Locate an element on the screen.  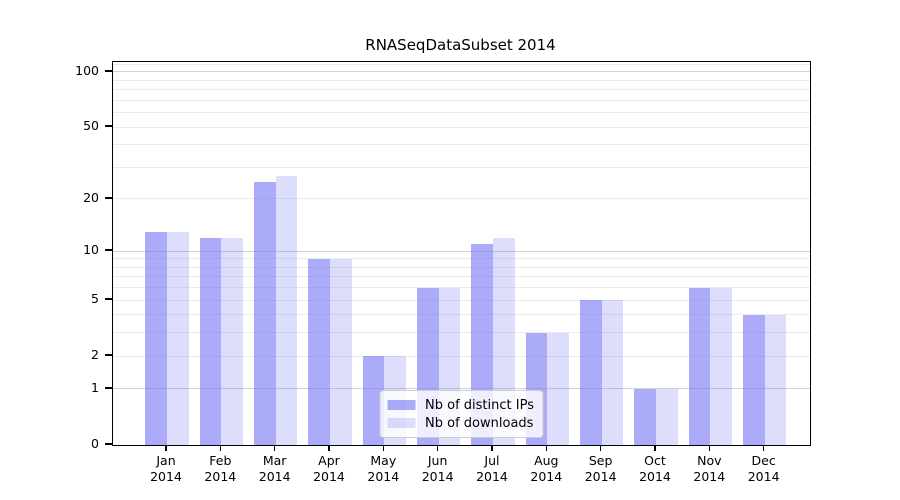
legend-label-downloads: Nb of downloads is located at coordinates (479, 423).